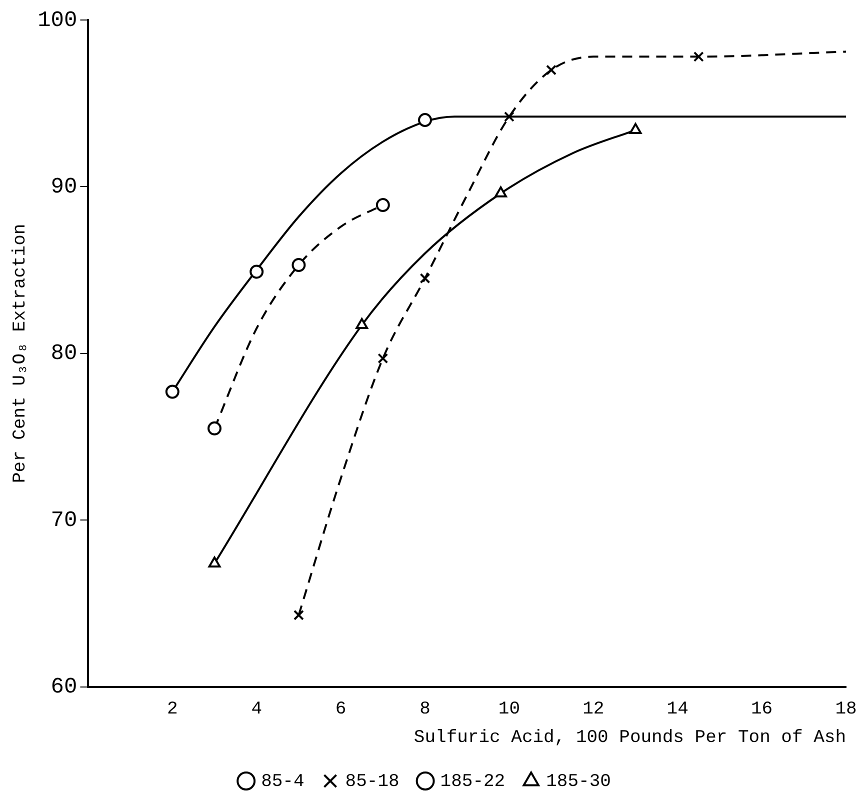  Describe the element at coordinates (64, 687) in the screenshot. I see `y-tick-label: 60` at that location.